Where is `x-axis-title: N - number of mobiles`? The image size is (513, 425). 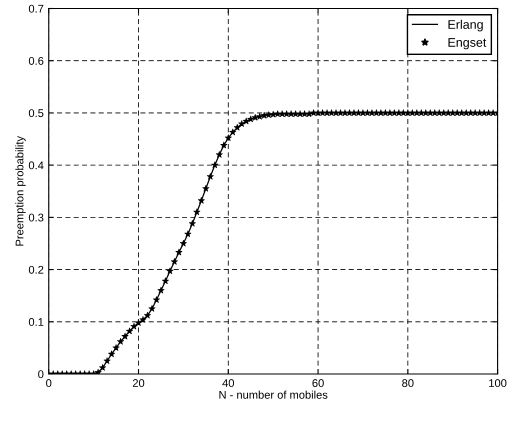
x-axis-title: N - number of mobiles is located at coordinates (273, 394).